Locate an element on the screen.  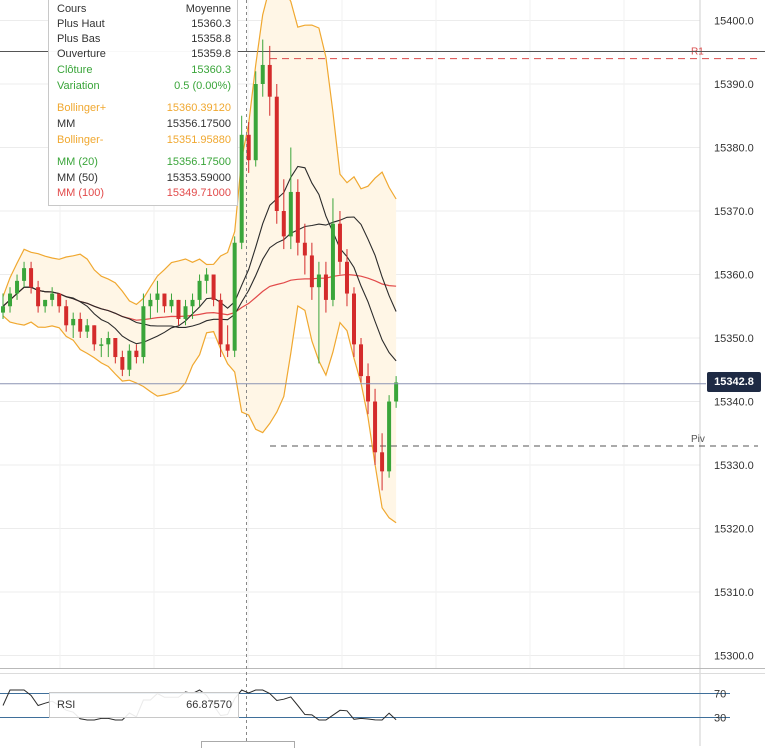
y-tick-label: 15400.0 is located at coordinates (734, 22).